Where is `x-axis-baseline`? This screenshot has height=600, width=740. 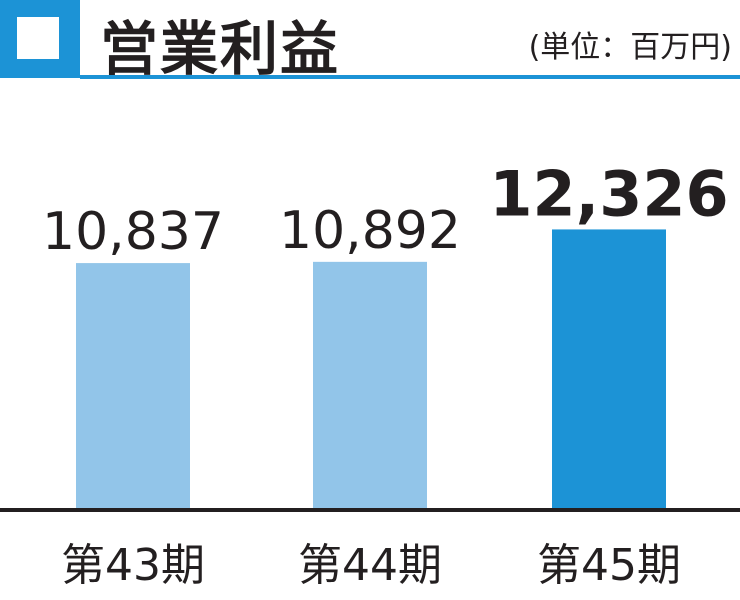 x-axis-baseline is located at coordinates (370, 510).